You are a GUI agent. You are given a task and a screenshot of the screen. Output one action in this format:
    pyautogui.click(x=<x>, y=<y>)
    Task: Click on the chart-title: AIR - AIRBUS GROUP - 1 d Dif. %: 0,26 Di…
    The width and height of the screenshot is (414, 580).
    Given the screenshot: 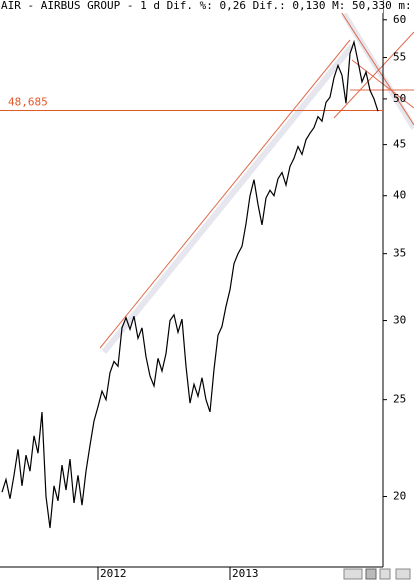 What is the action you would take?
    pyautogui.click(x=206, y=6)
    